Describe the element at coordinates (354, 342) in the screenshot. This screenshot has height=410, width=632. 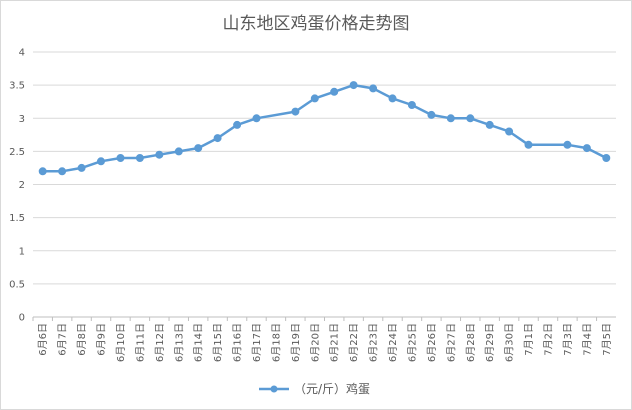
I see `x-tick-label: 6月22日` at that location.